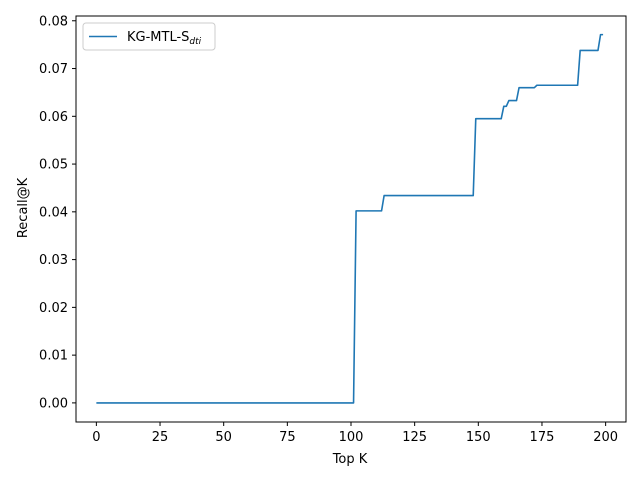 Image resolution: width=640 pixels, height=480 pixels. I want to click on y-tick-label: 0.07, so click(53, 69).